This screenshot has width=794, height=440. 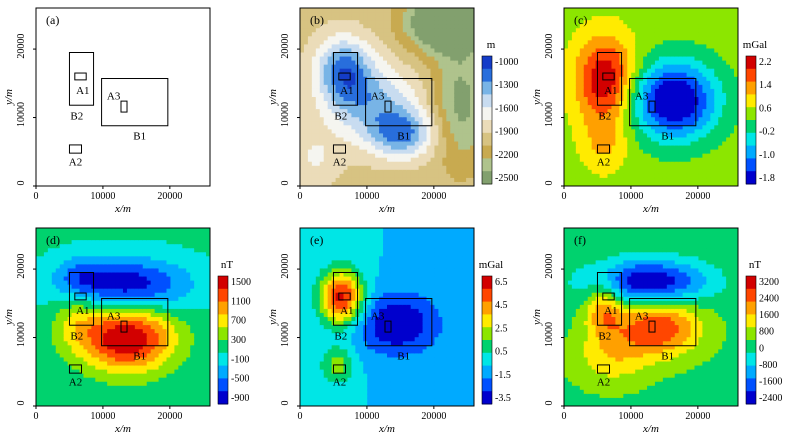 What do you see at coordinates (765, 108) in the screenshot?
I see `colorbar-tick-label: 0.6` at bounding box center [765, 108].